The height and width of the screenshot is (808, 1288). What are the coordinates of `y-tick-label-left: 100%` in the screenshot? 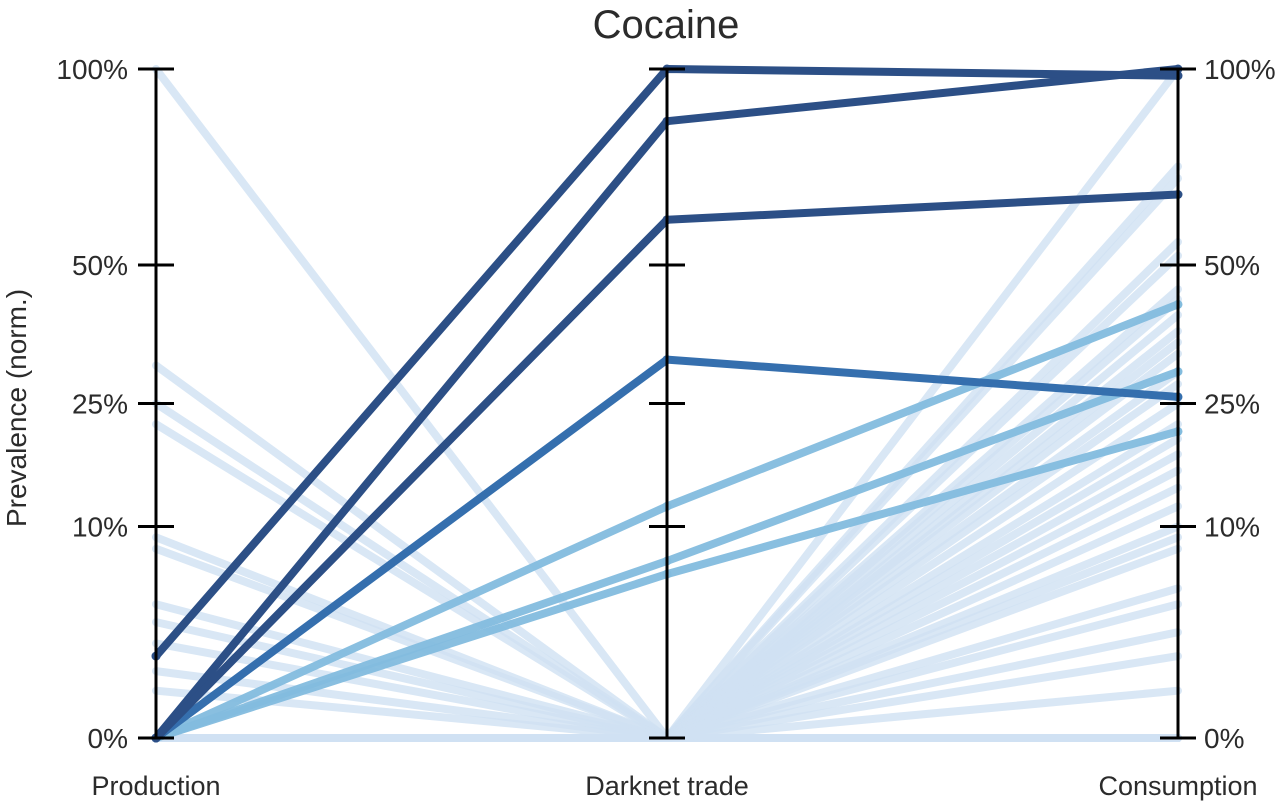 It's located at (92, 69).